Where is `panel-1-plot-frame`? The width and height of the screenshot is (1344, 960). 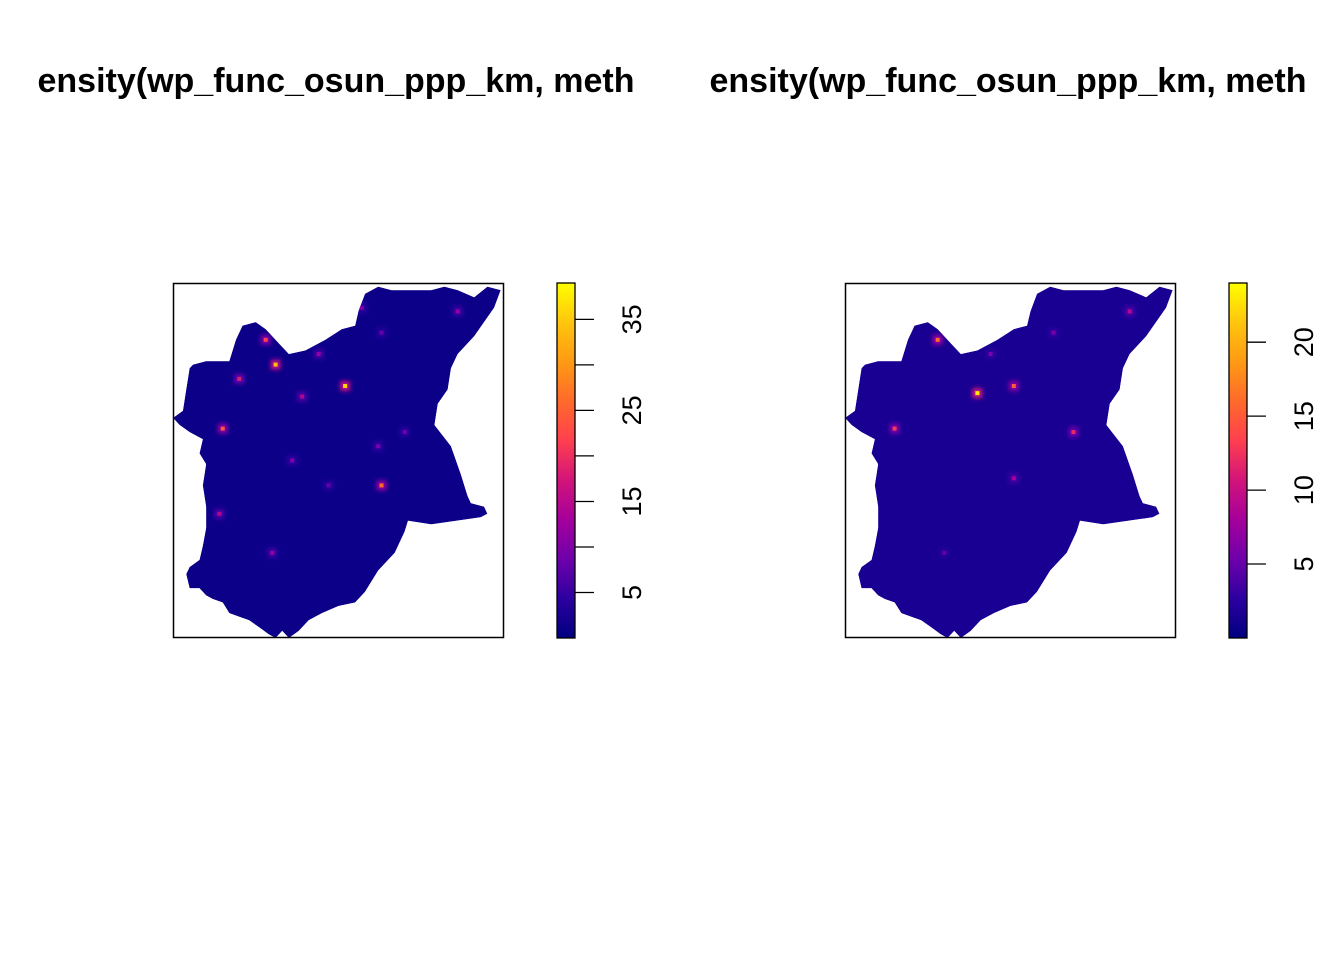 panel-1-plot-frame is located at coordinates (338, 460).